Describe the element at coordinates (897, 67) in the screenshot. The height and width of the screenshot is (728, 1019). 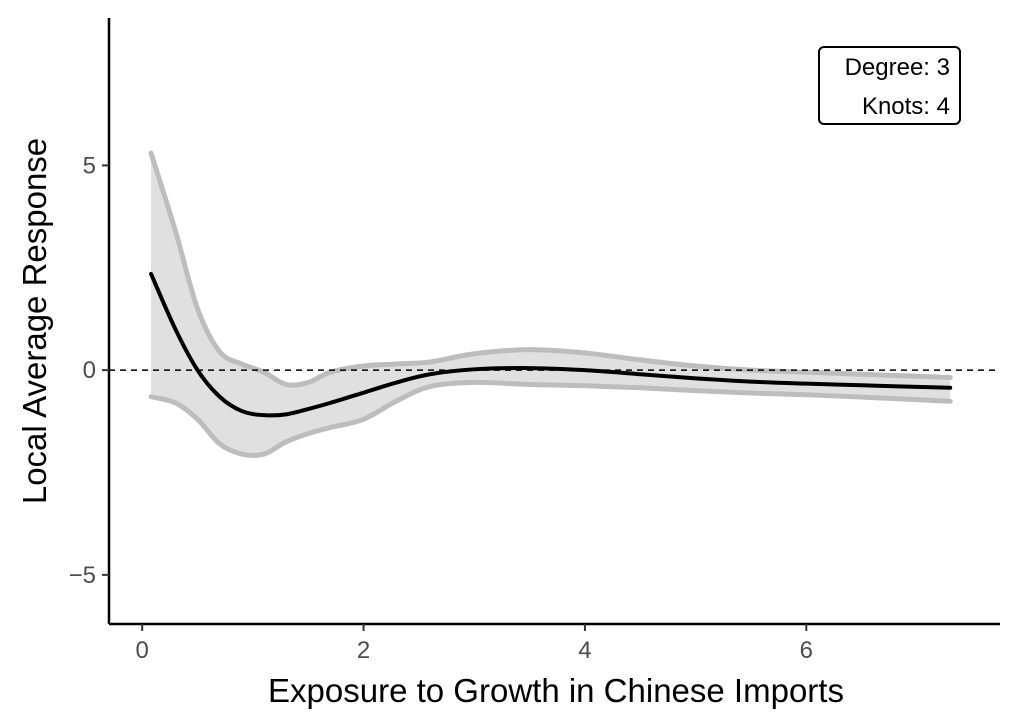
I see `degree-label: Degree: 3` at that location.